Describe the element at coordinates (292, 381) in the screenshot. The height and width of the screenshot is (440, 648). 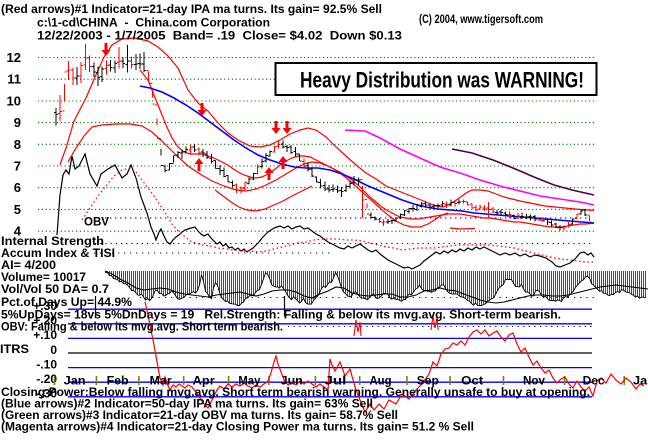
I see `svg-text: Jun` at that location.